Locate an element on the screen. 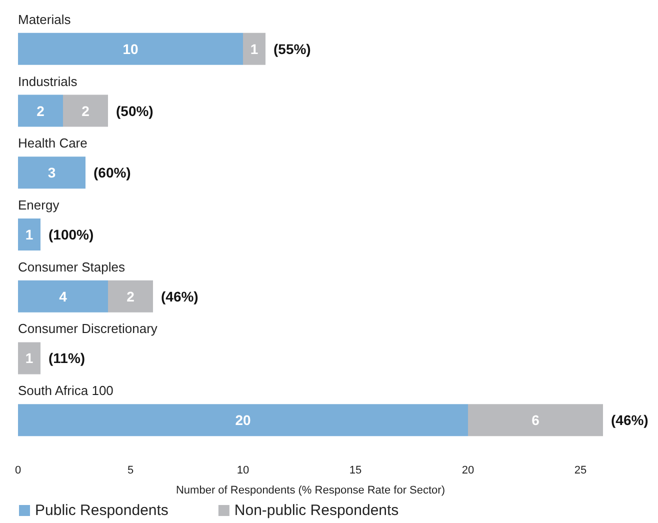 The width and height of the screenshot is (658, 523). data-label: 4 is located at coordinates (63, 296).